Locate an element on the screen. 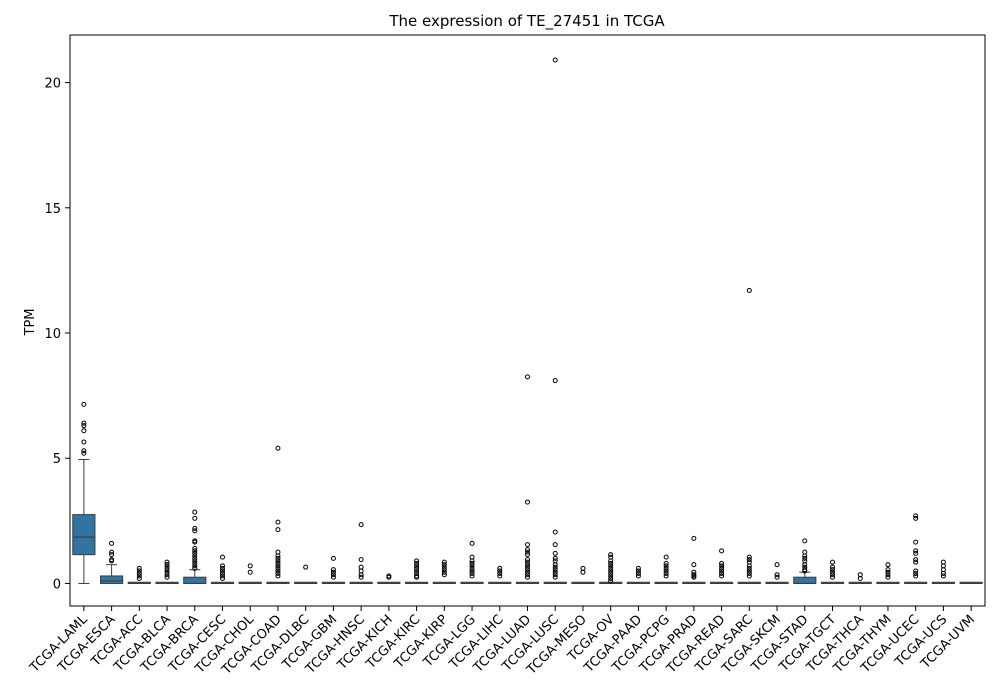 This screenshot has height=700, width=1000. y-tick-label: 5 is located at coordinates (57, 459).